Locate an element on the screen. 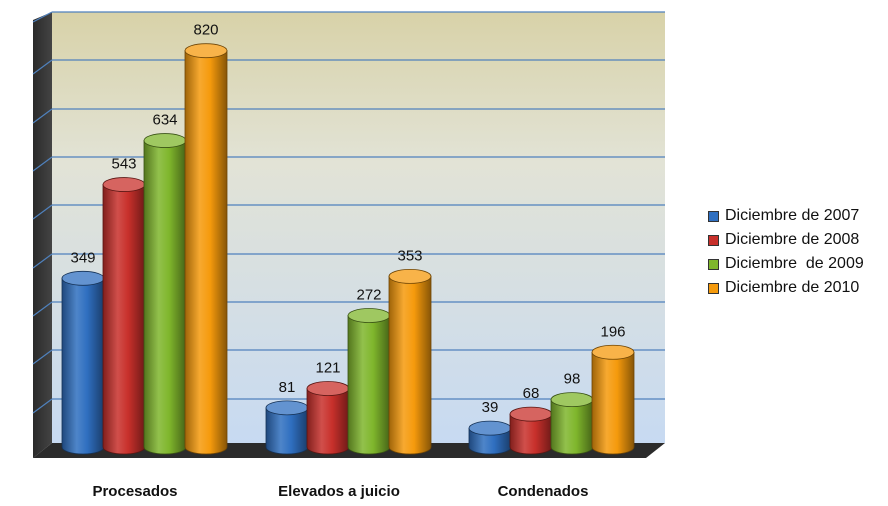 The height and width of the screenshot is (506, 888). legend-item: Diciembre de 2008 is located at coordinates (786, 240).